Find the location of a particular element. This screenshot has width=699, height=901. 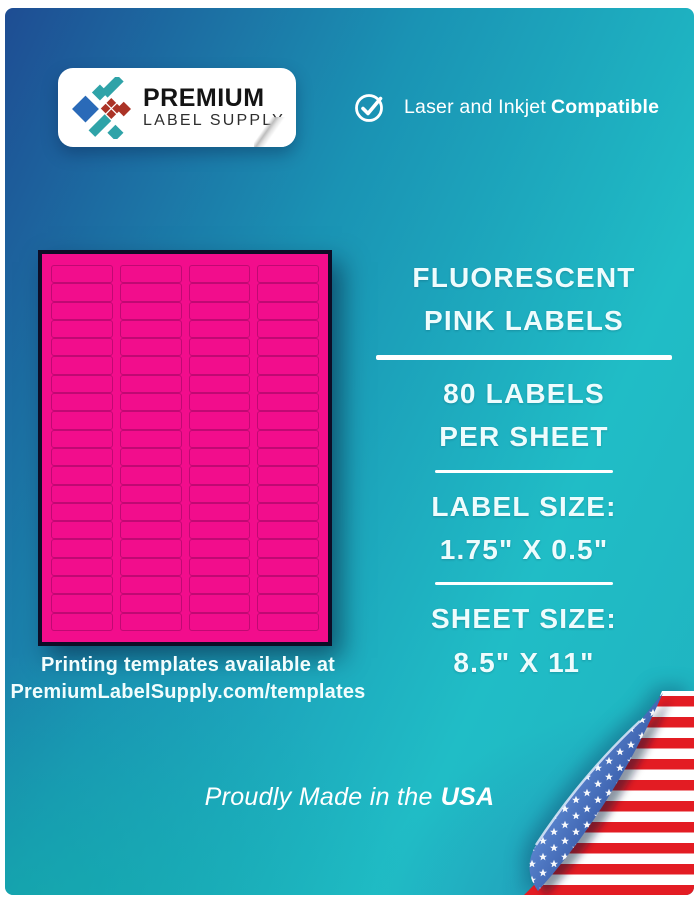

check-circle-icon is located at coordinates (369, 108).